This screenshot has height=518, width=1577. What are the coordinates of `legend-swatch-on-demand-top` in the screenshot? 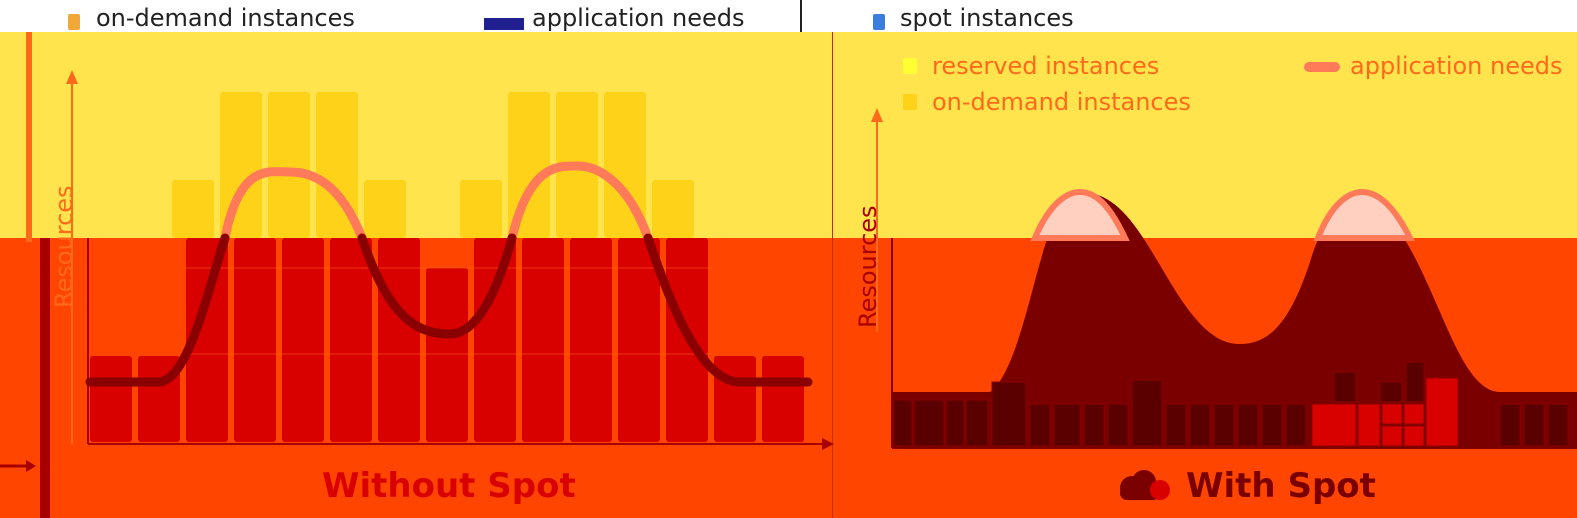 It's located at (74, 22).